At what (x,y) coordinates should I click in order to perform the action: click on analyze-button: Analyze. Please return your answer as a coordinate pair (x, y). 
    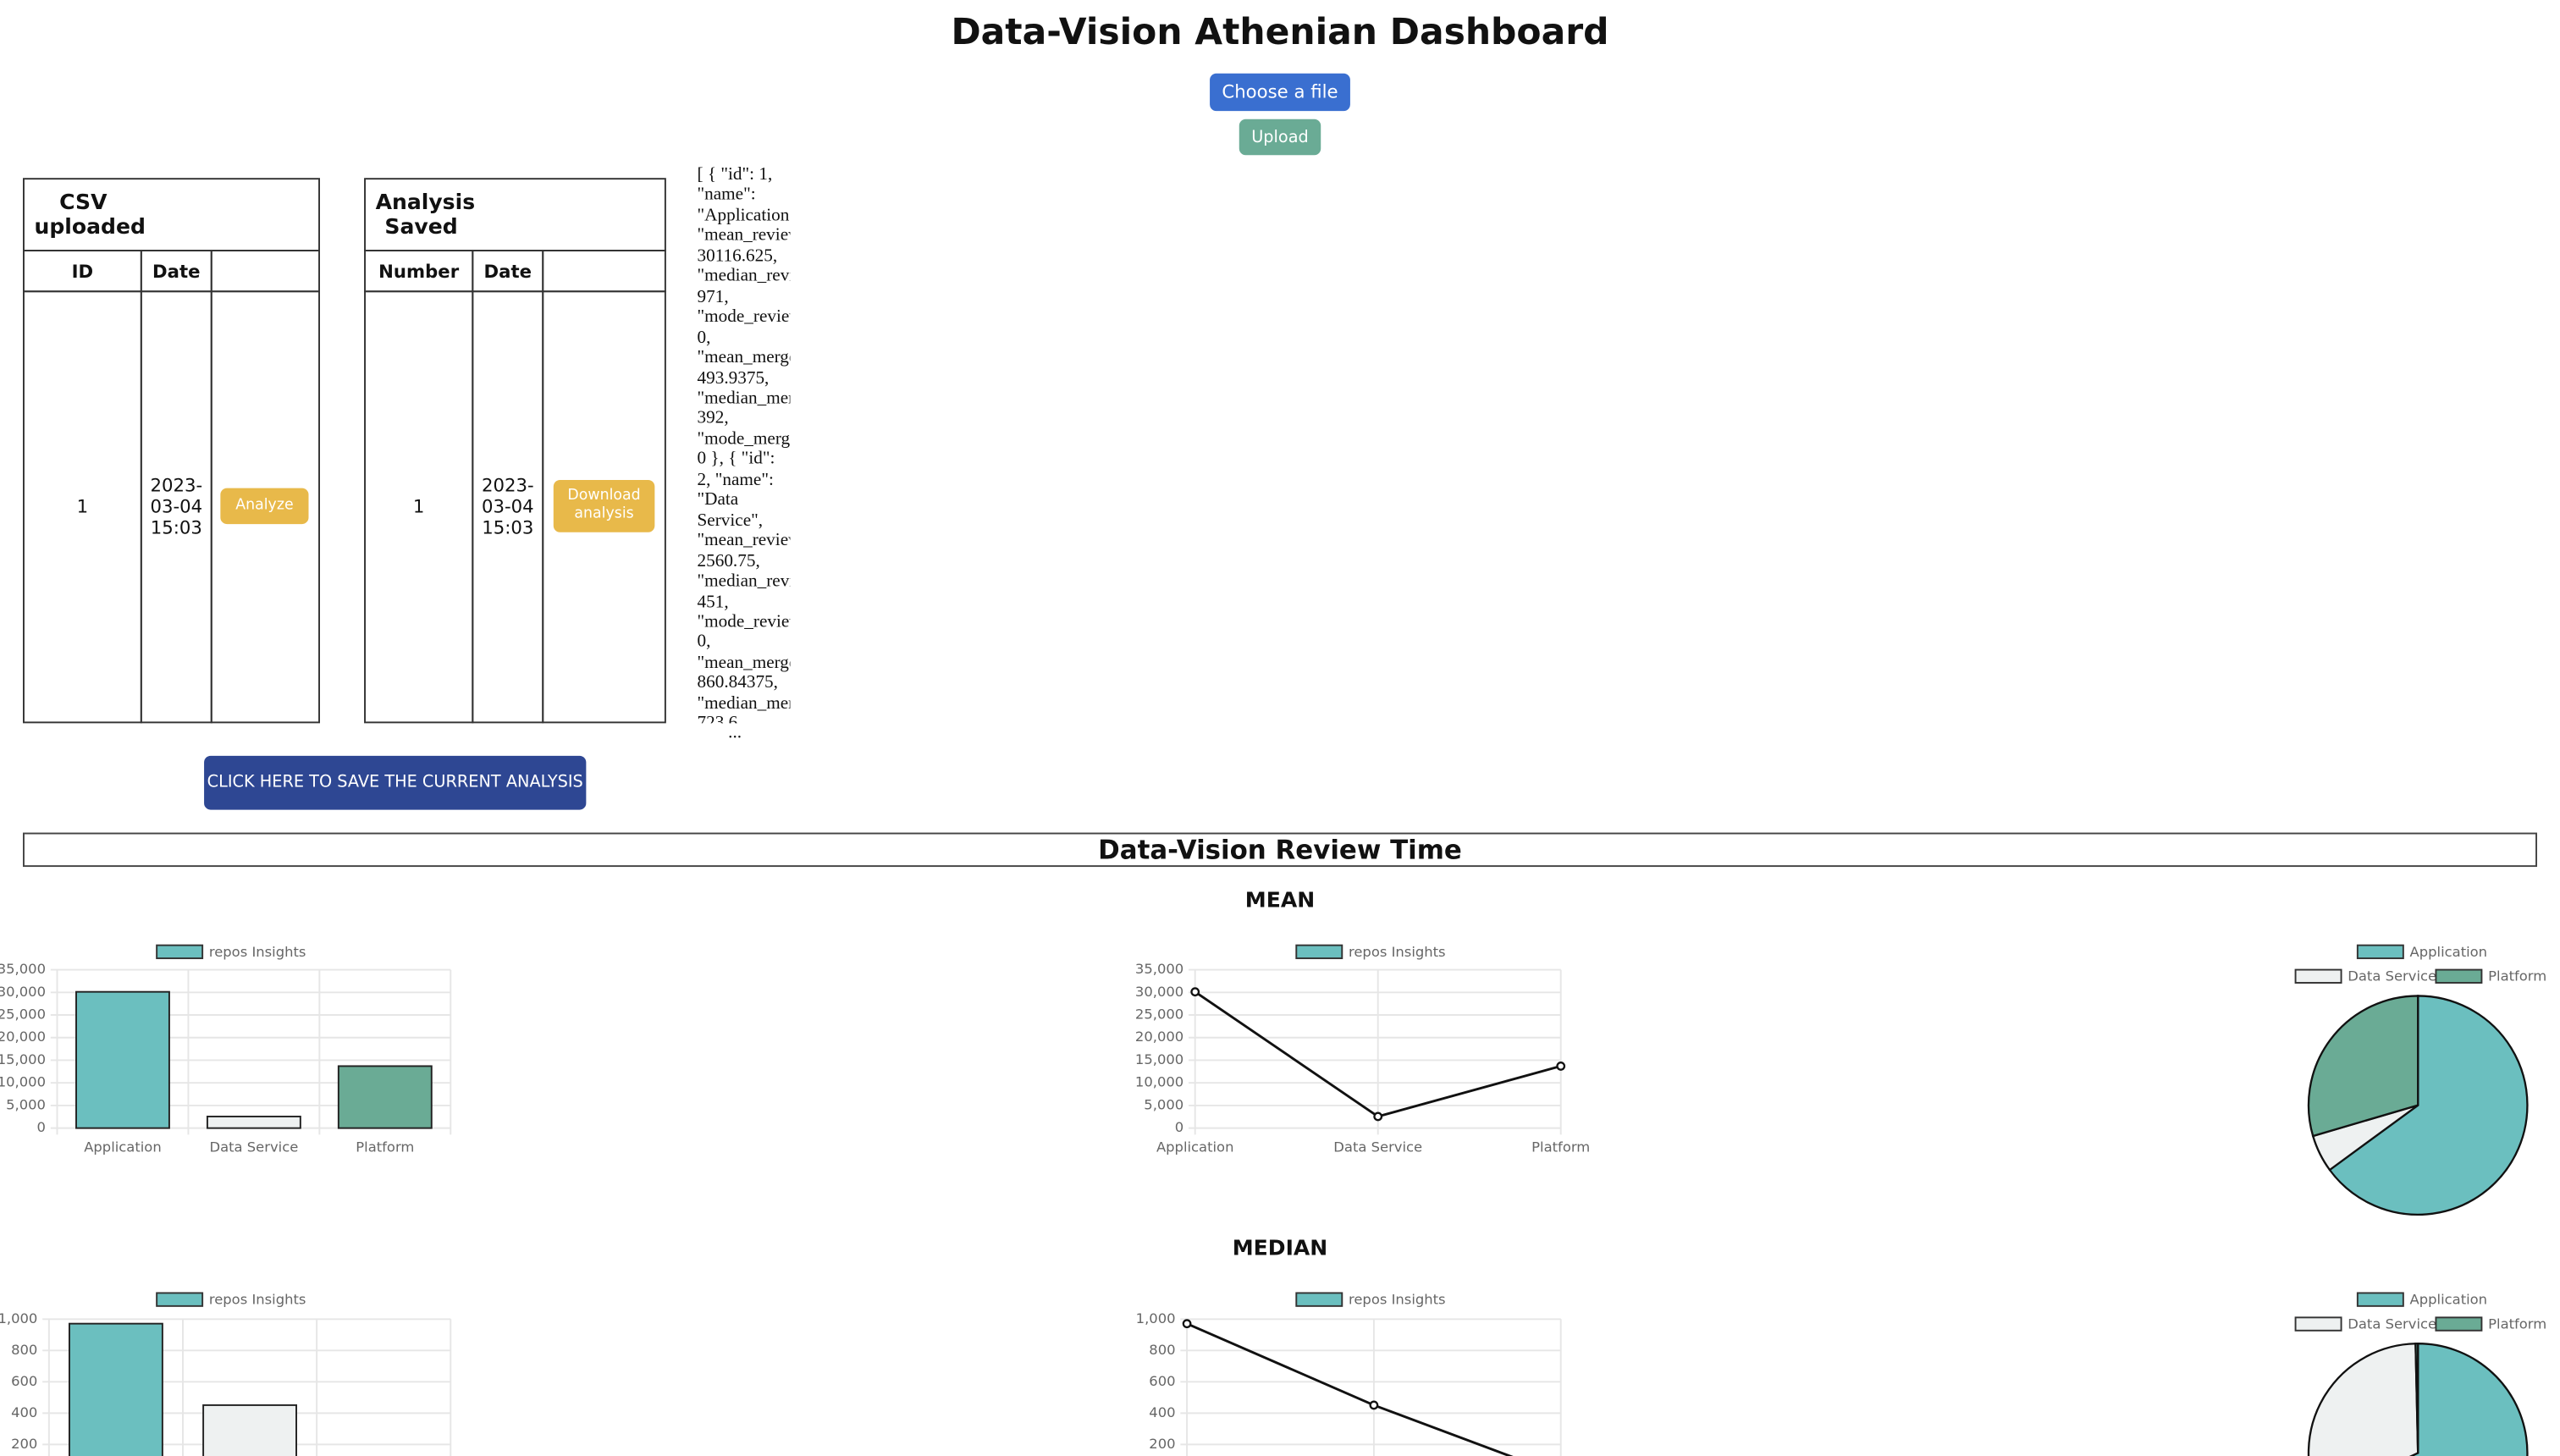
    Looking at the image, I should click on (264, 506).